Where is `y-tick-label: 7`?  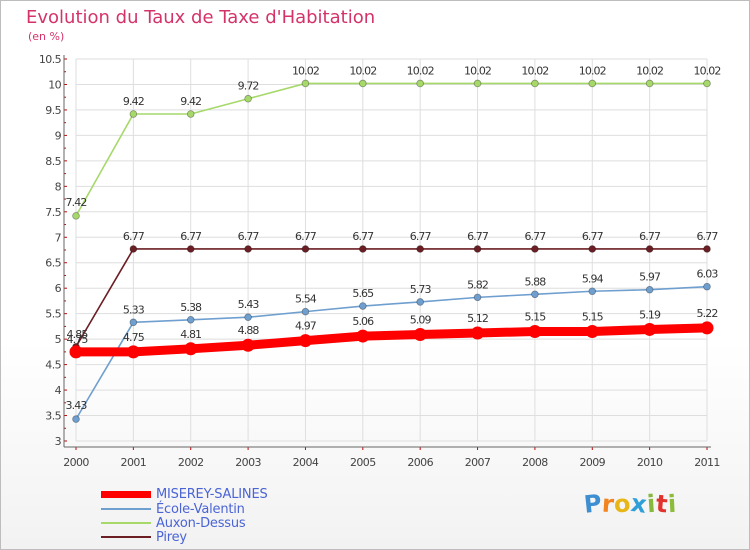
y-tick-label: 7 is located at coordinates (58, 237).